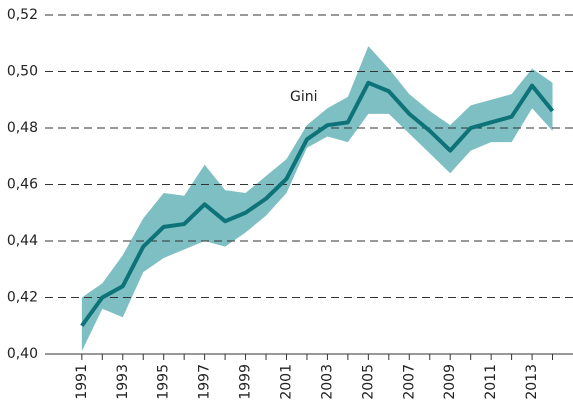 The width and height of the screenshot is (573, 416). Describe the element at coordinates (22, 185) in the screenshot. I see `y-tick-label: 0,46` at that location.